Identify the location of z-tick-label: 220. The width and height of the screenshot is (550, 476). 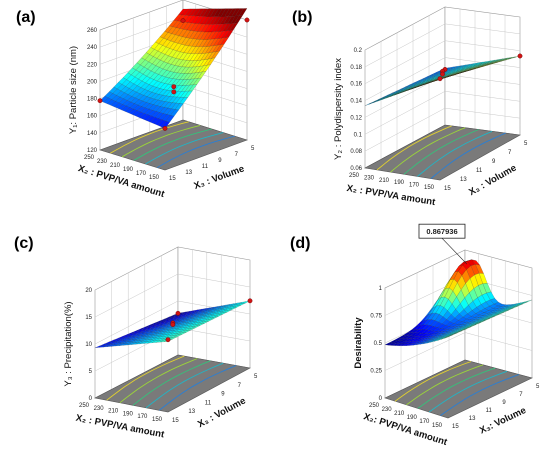
(92, 65).